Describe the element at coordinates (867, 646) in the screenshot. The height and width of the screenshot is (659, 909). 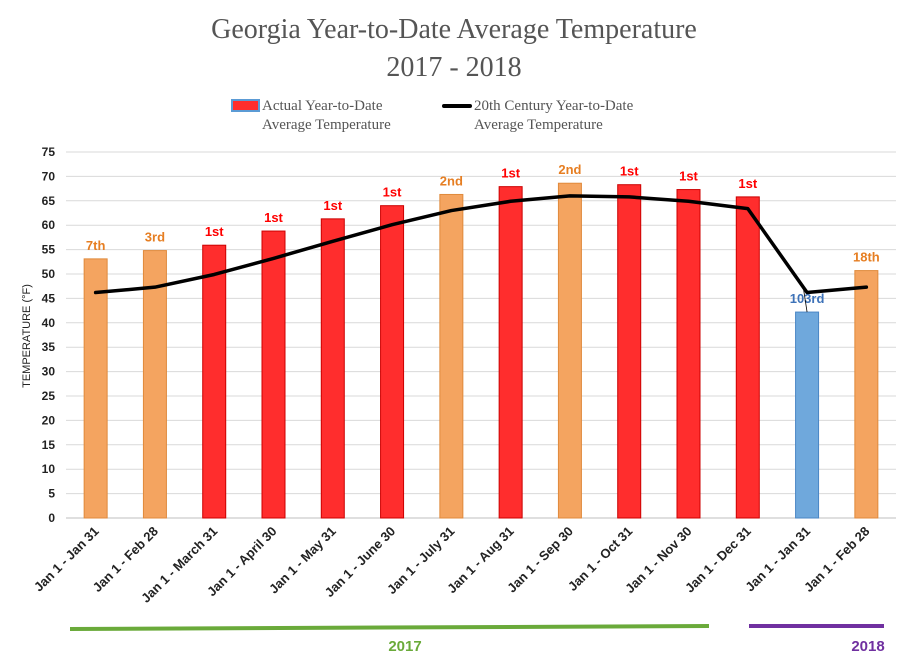
I see `year-label-2018: 2018` at that location.